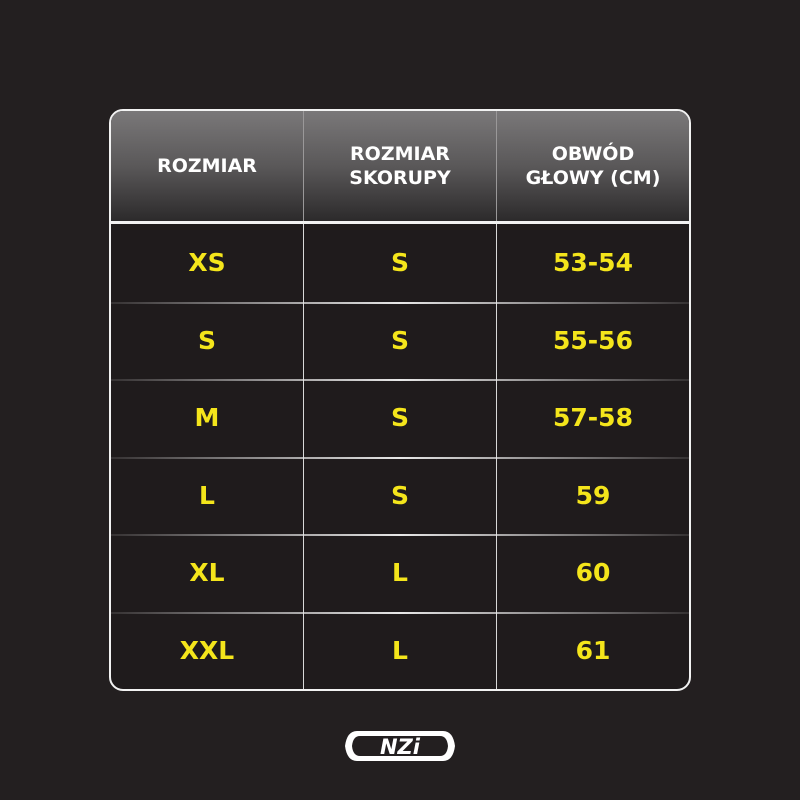 This screenshot has height=800, width=800. Describe the element at coordinates (207, 263) in the screenshot. I see `cell-size: XS` at that location.